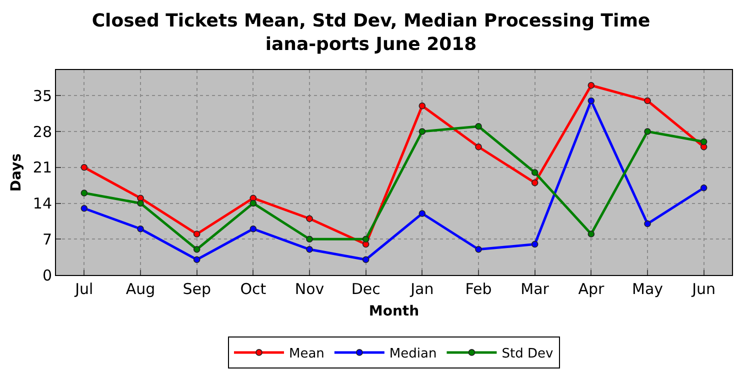 The width and height of the screenshot is (742, 378). I want to click on y-tick-label: 14, so click(42, 203).